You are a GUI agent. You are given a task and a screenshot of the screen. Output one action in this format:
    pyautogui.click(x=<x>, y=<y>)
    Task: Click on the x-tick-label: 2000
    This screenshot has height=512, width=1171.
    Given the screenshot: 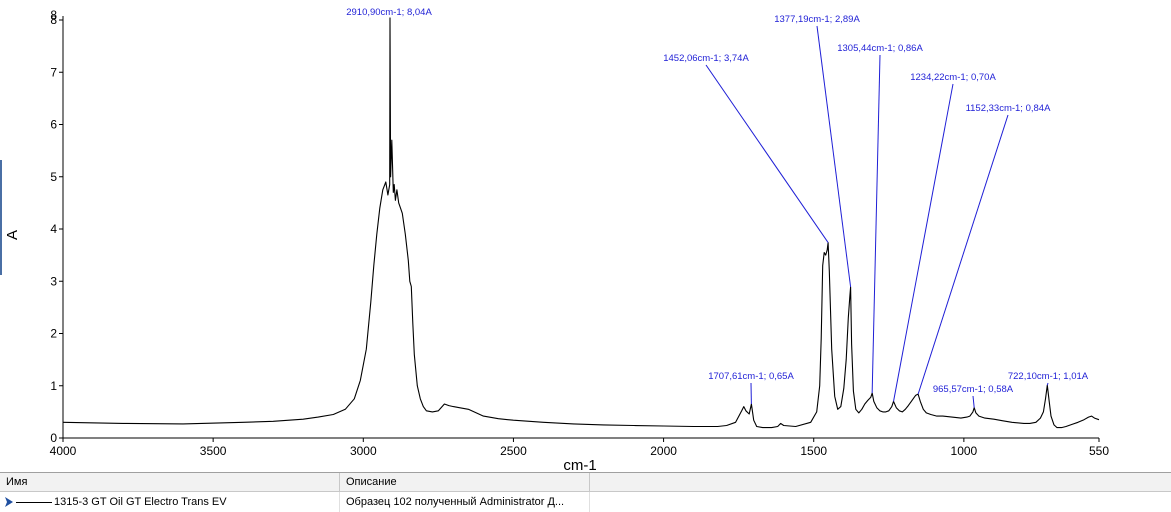 What is the action you would take?
    pyautogui.click(x=663, y=451)
    